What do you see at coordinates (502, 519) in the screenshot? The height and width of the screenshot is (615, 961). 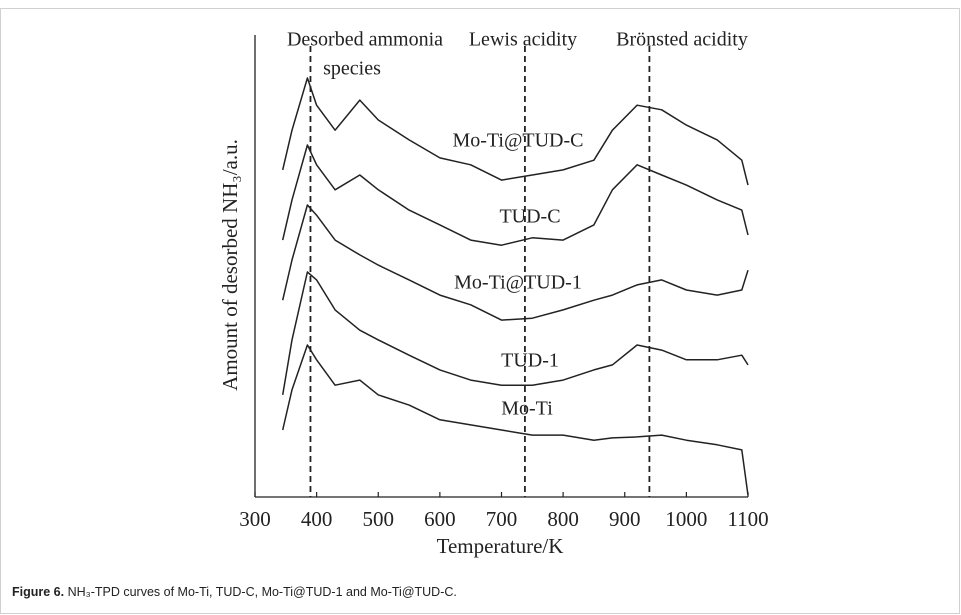 I see `x-tick-label: 700` at bounding box center [502, 519].